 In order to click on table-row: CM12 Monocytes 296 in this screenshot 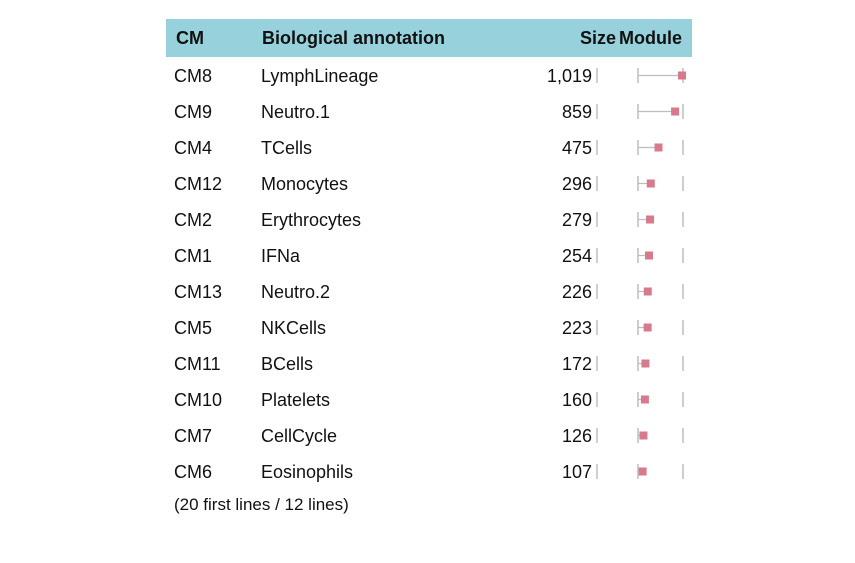, I will do `click(429, 183)`.